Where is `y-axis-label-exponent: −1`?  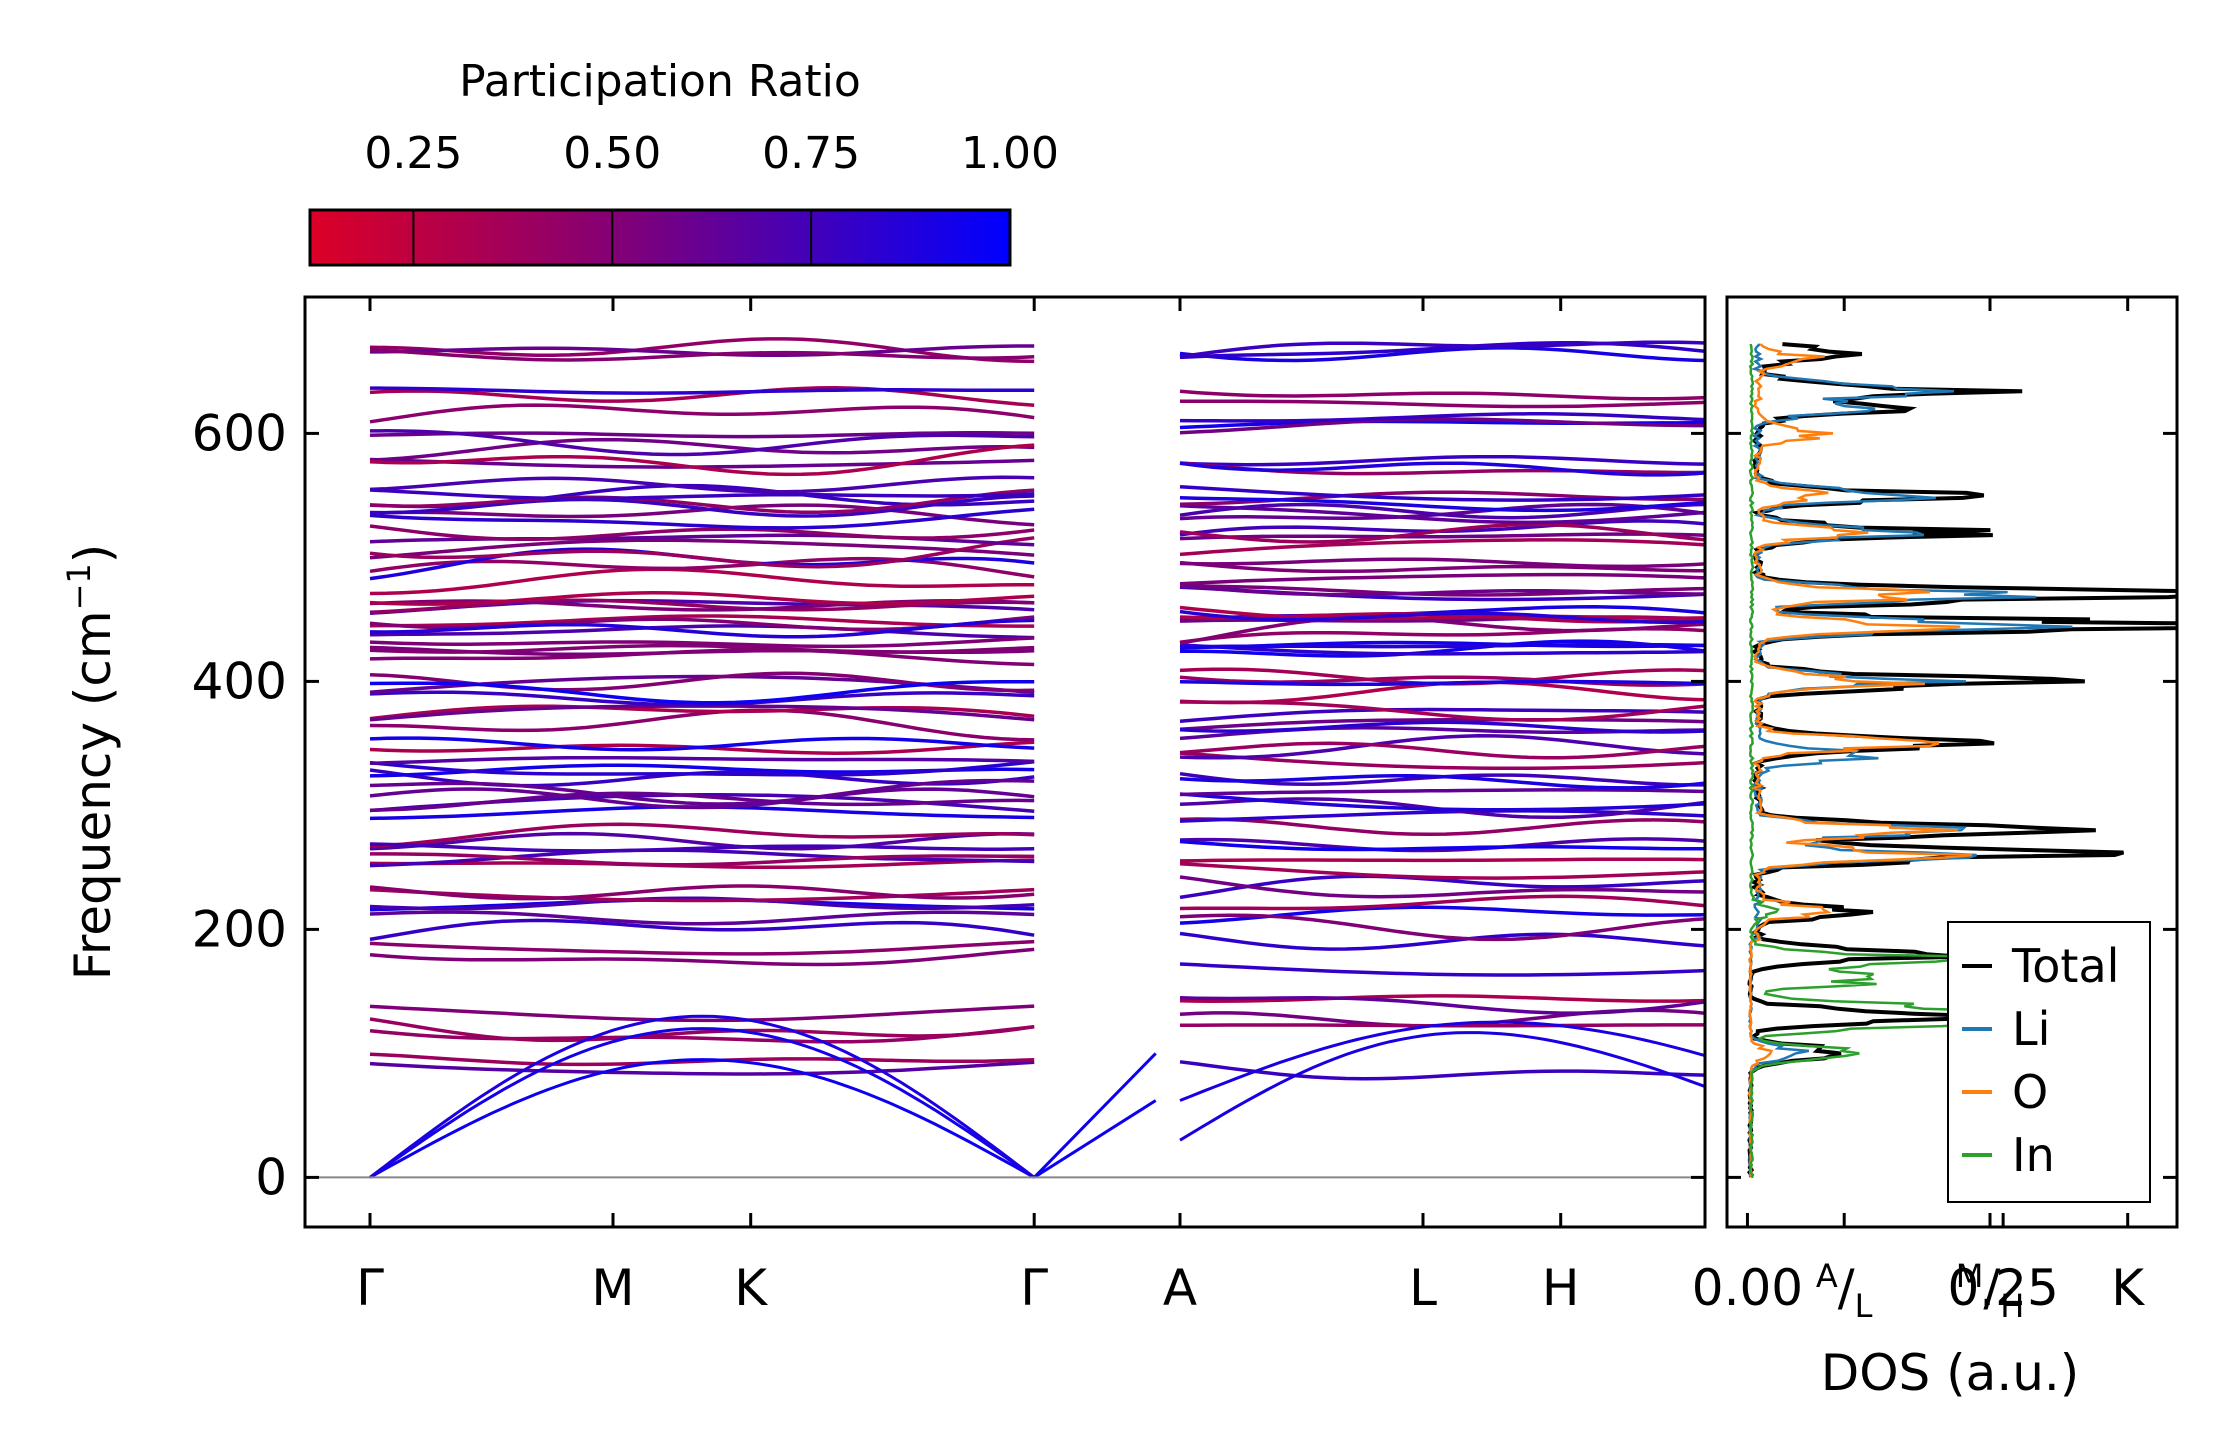
y-axis-label-exponent: −1 is located at coordinates (79, 586).